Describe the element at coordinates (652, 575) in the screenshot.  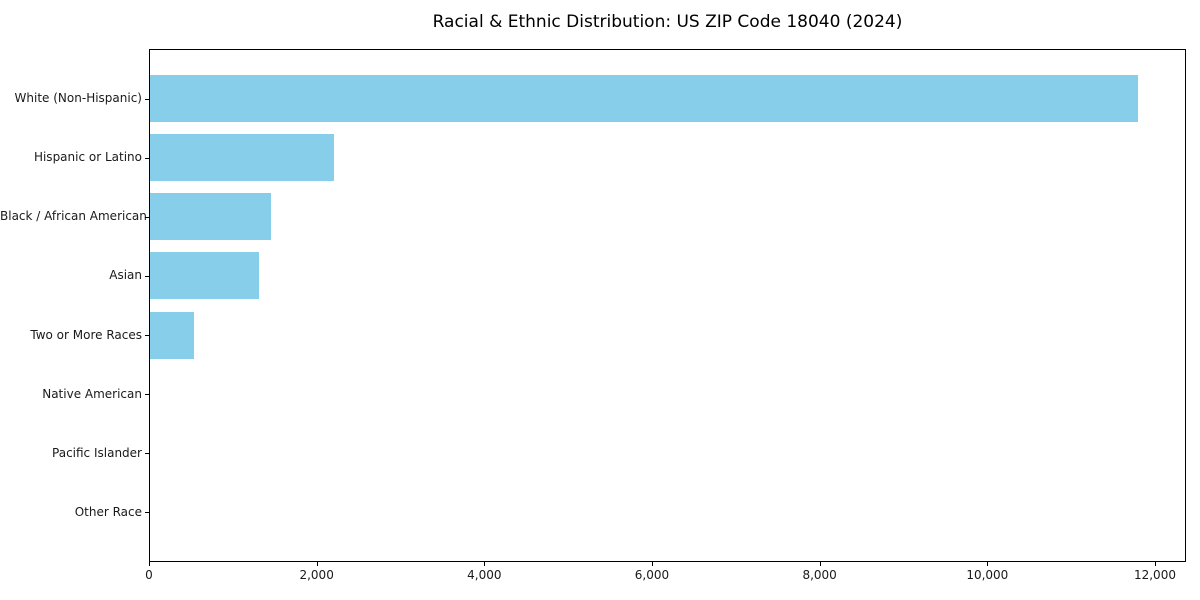
I see `x-tick-label: 6,000` at that location.